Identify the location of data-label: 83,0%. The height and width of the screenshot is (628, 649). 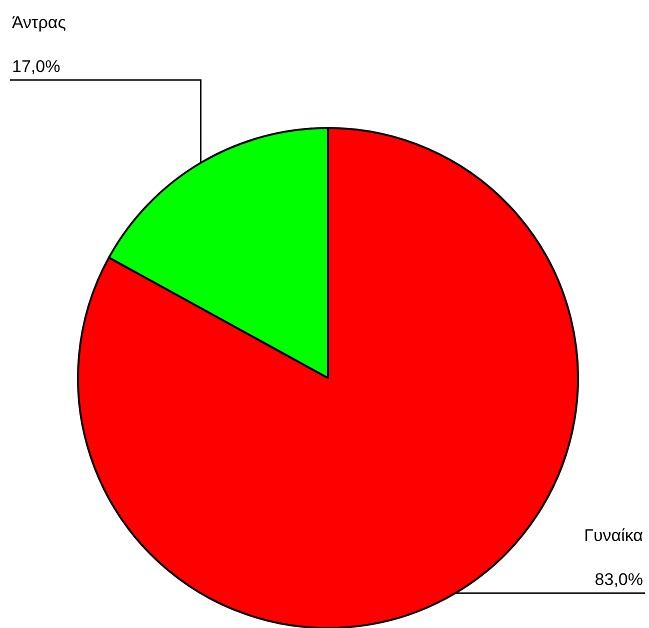
(618, 580).